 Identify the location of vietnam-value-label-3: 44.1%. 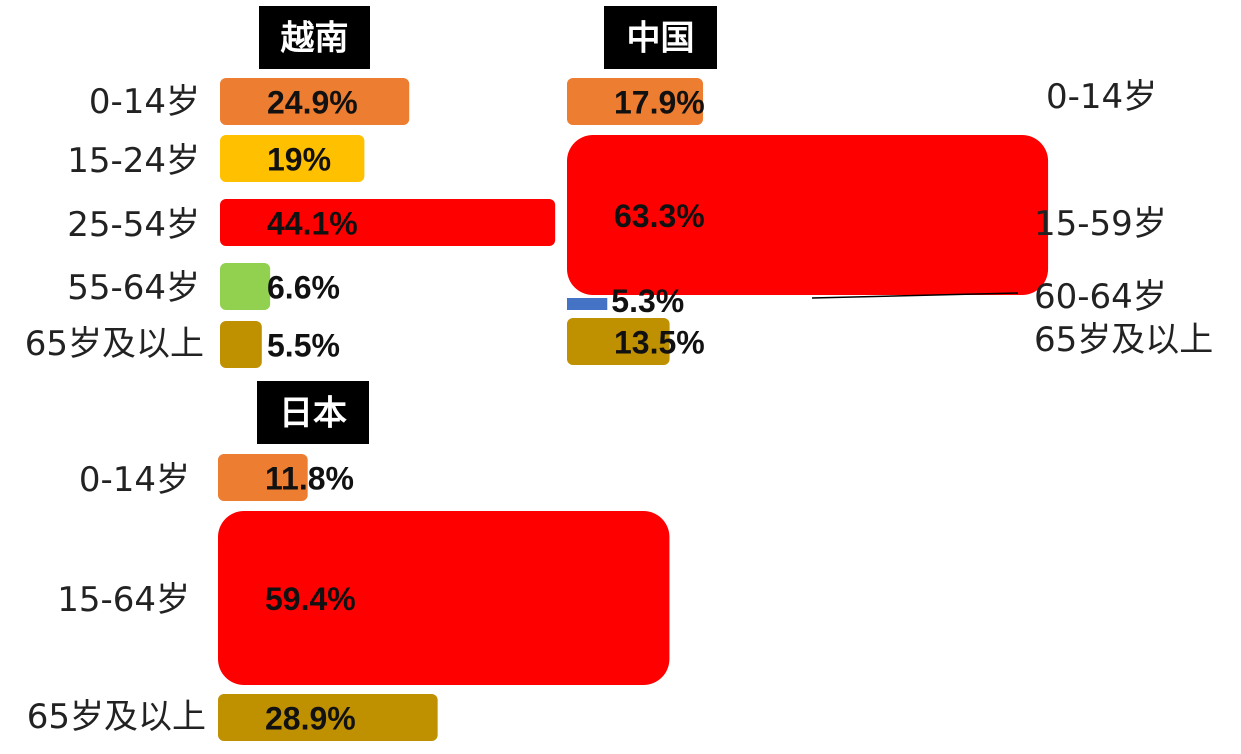
(312, 224).